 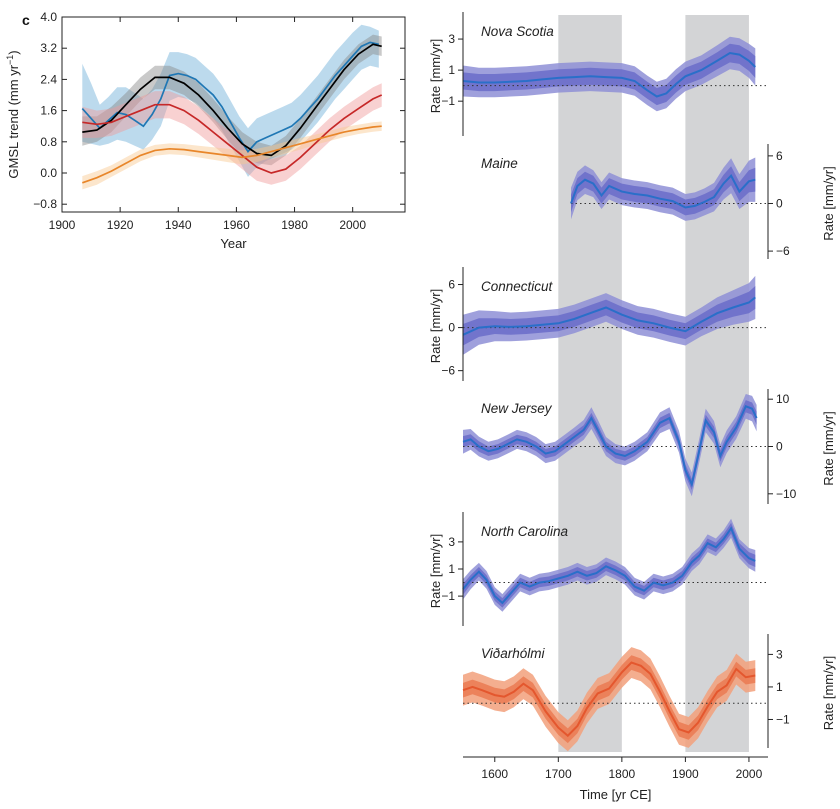 I want to click on series-1-band, so click(x=230, y=100).